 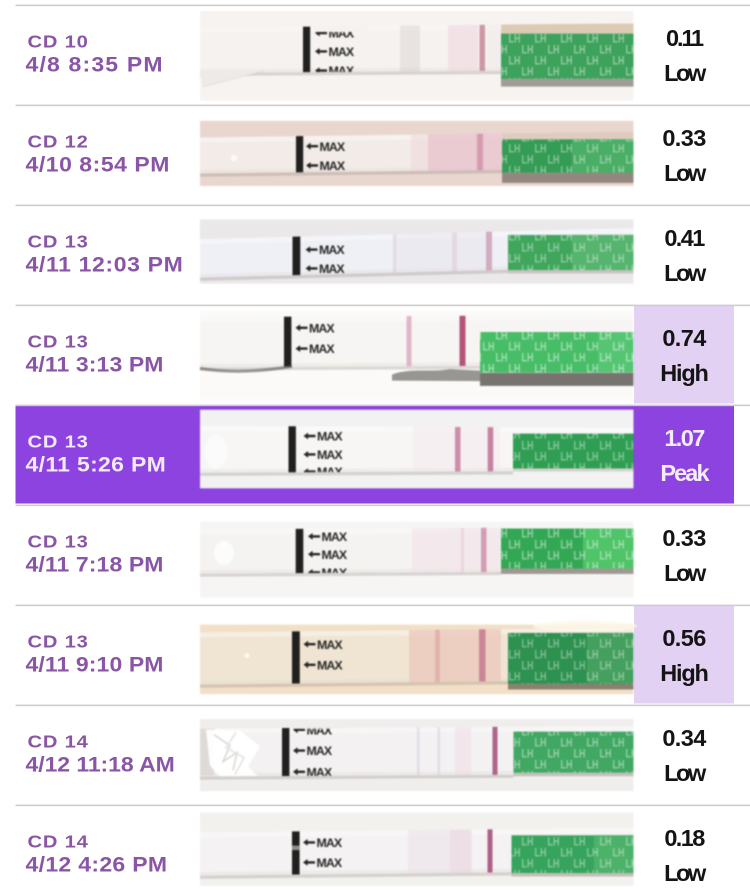 I want to click on svg-text: 0.34, so click(x=684, y=738).